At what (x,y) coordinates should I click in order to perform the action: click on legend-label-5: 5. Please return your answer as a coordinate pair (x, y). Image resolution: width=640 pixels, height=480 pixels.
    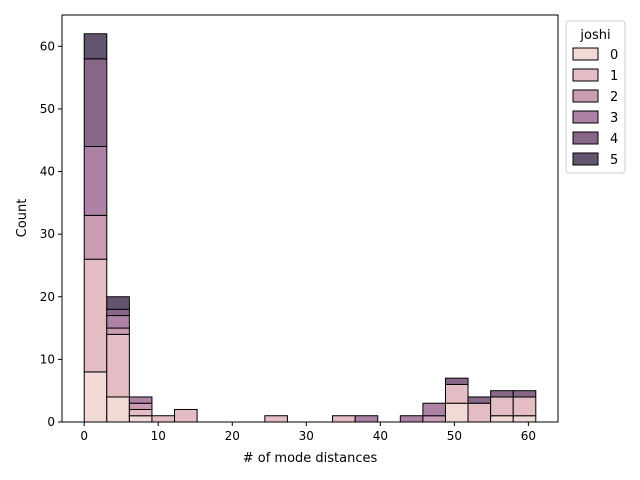
    Looking at the image, I should click on (614, 160).